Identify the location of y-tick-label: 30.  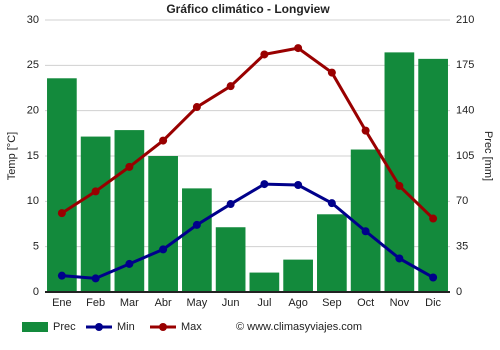
(33, 20).